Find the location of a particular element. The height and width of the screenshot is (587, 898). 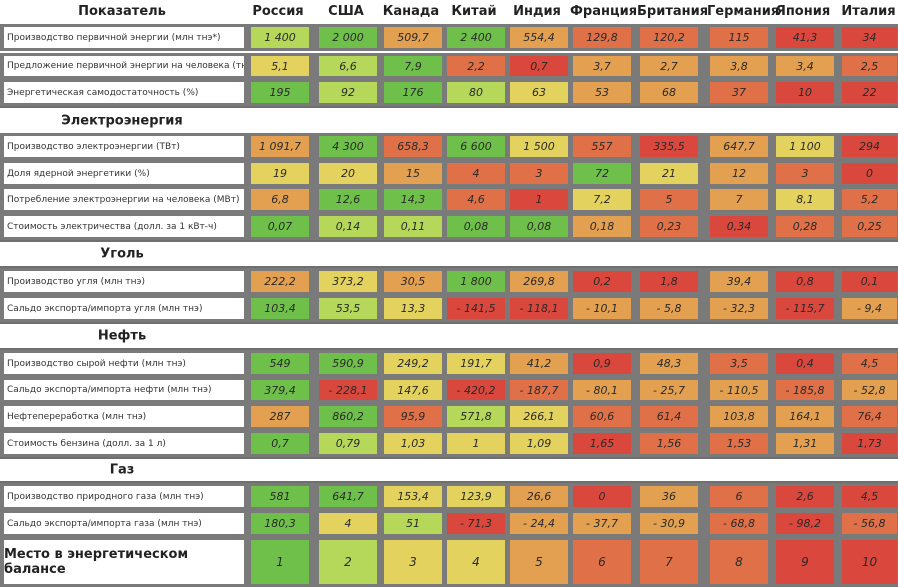

value-cell: 0,23 is located at coordinates (669, 226).